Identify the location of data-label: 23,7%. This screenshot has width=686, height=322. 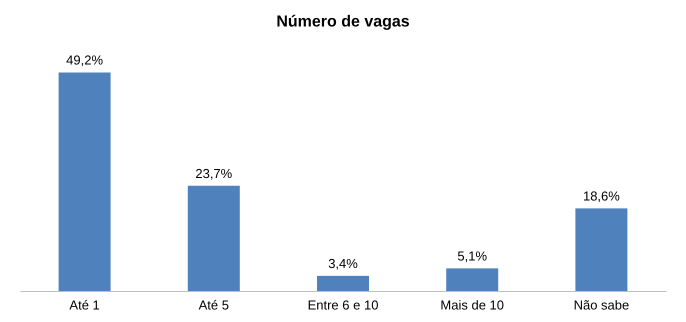
(214, 173).